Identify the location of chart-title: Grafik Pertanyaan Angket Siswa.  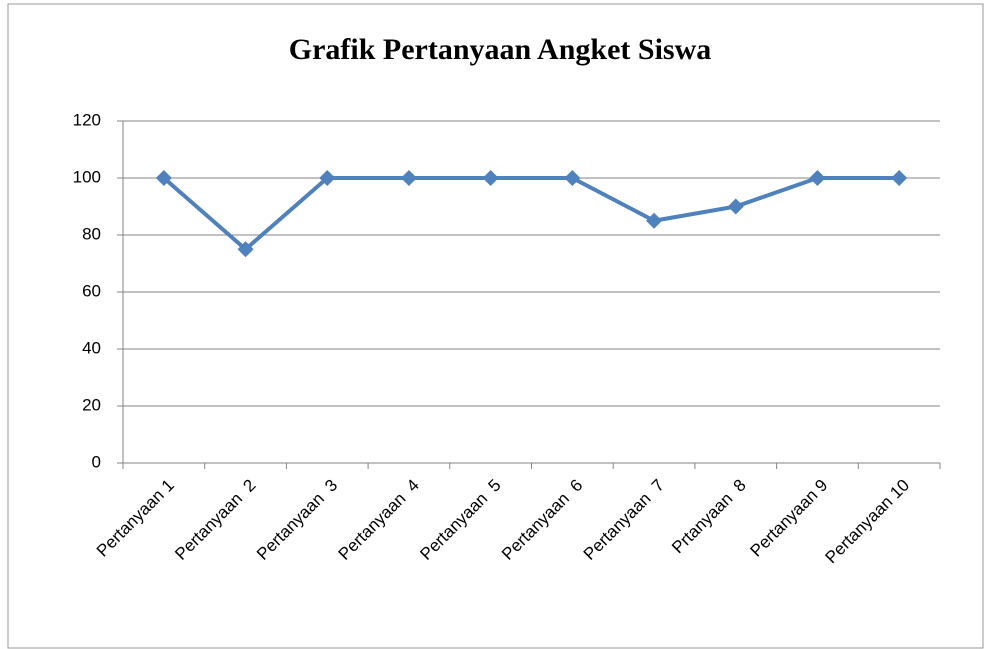
(500, 49).